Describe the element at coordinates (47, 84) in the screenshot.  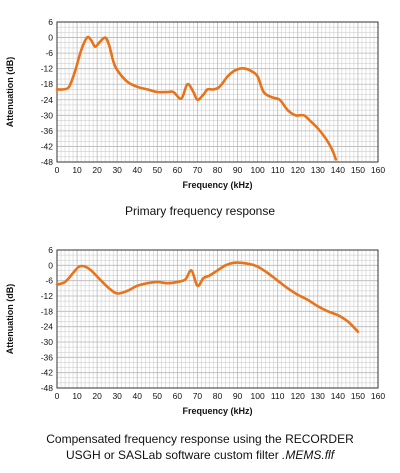
I see `c1-y-tick-label: -18` at that location.